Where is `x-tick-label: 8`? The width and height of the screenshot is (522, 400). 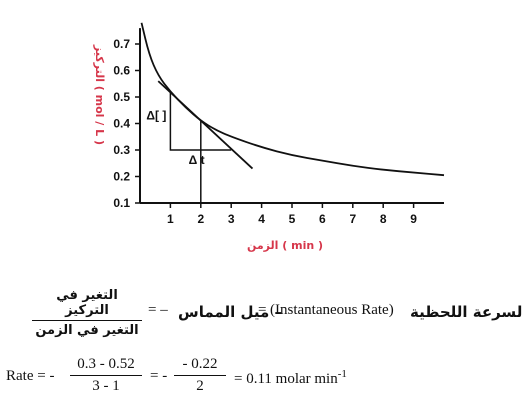
x-tick-label: 8 is located at coordinates (383, 219).